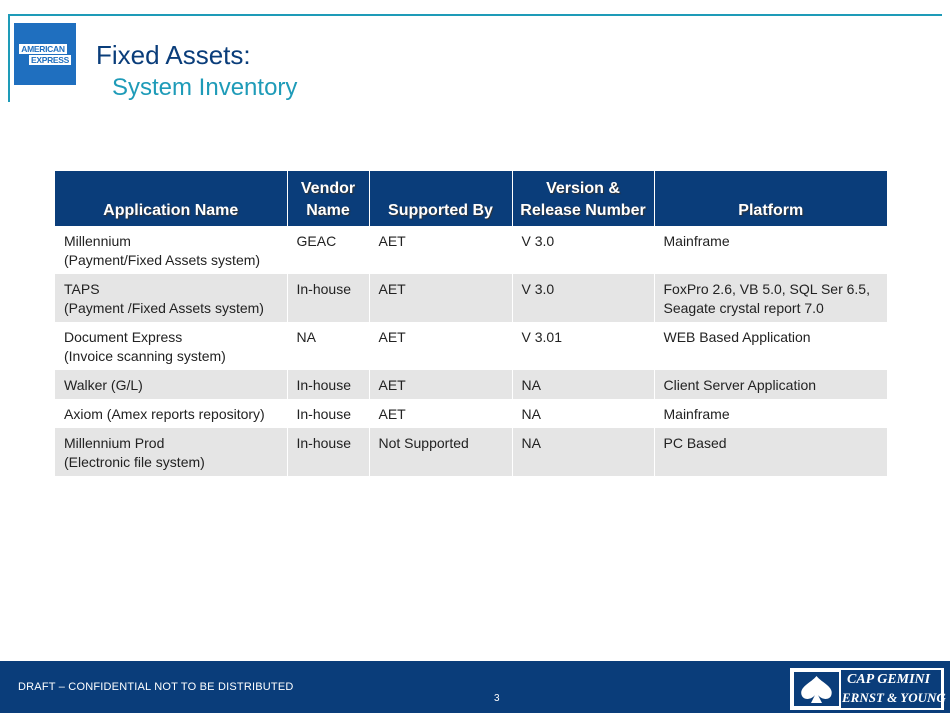 This screenshot has height=713, width=950. I want to click on spade-icon-box, so click(816, 689).